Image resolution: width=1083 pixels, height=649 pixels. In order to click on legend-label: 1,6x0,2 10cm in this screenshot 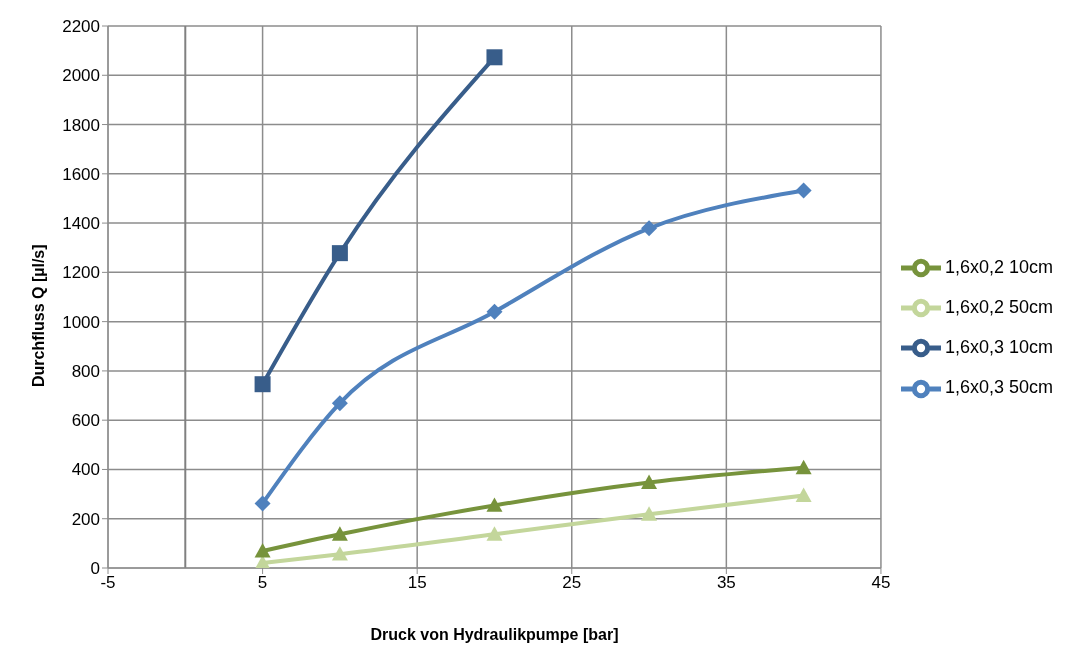, I will do `click(998, 266)`.